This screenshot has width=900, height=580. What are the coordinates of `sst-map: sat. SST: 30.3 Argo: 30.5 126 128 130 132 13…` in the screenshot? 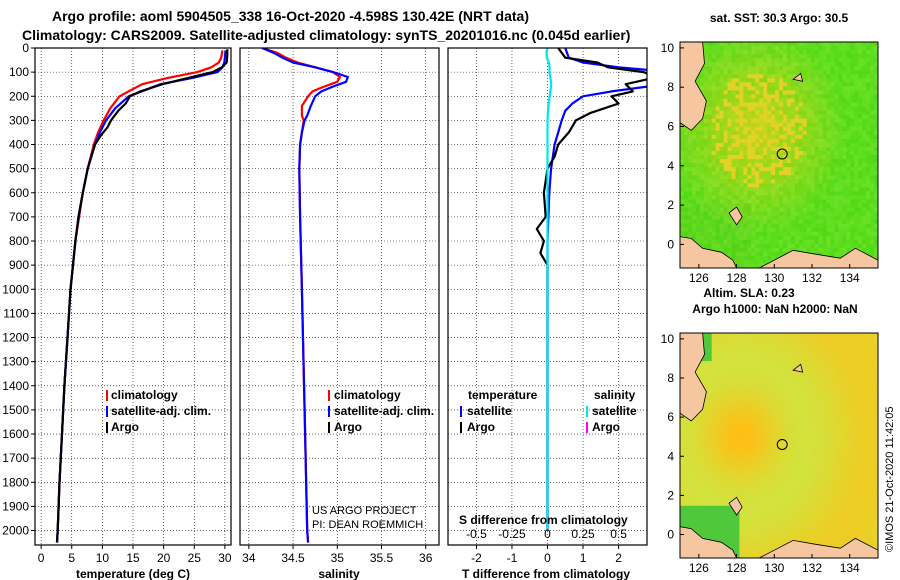 It's located at (770, 148).